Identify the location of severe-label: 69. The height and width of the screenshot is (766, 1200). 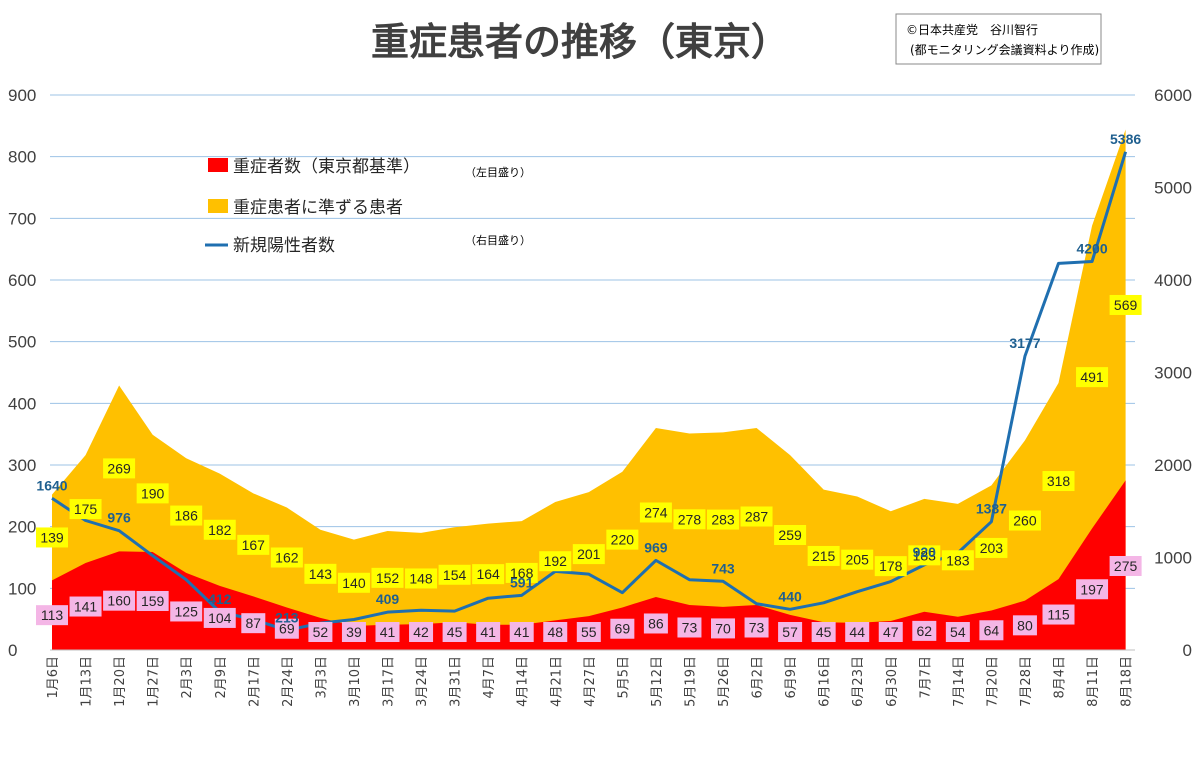
(286, 628).